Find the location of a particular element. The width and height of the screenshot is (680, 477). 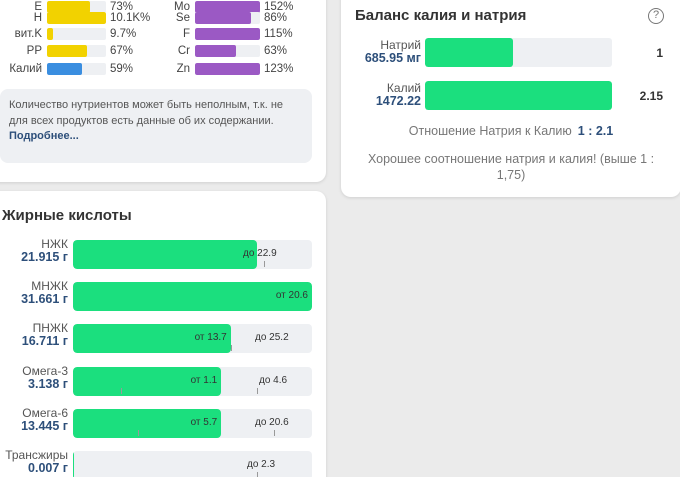

potassium-ratio-value: 2.15 is located at coordinates (651, 96).